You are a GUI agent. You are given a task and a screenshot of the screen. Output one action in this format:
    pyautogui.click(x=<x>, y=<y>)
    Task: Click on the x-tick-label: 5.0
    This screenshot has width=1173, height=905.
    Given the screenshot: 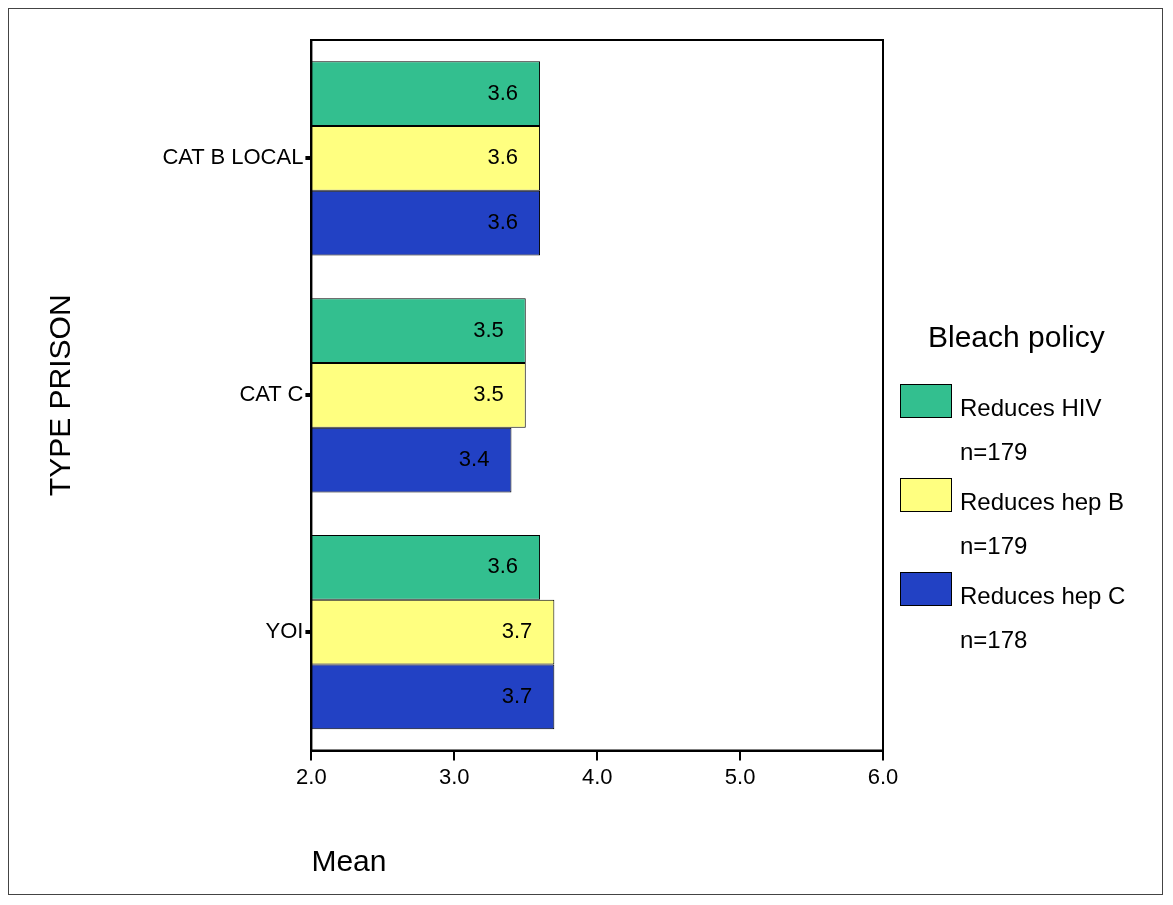 What is the action you would take?
    pyautogui.click(x=740, y=776)
    